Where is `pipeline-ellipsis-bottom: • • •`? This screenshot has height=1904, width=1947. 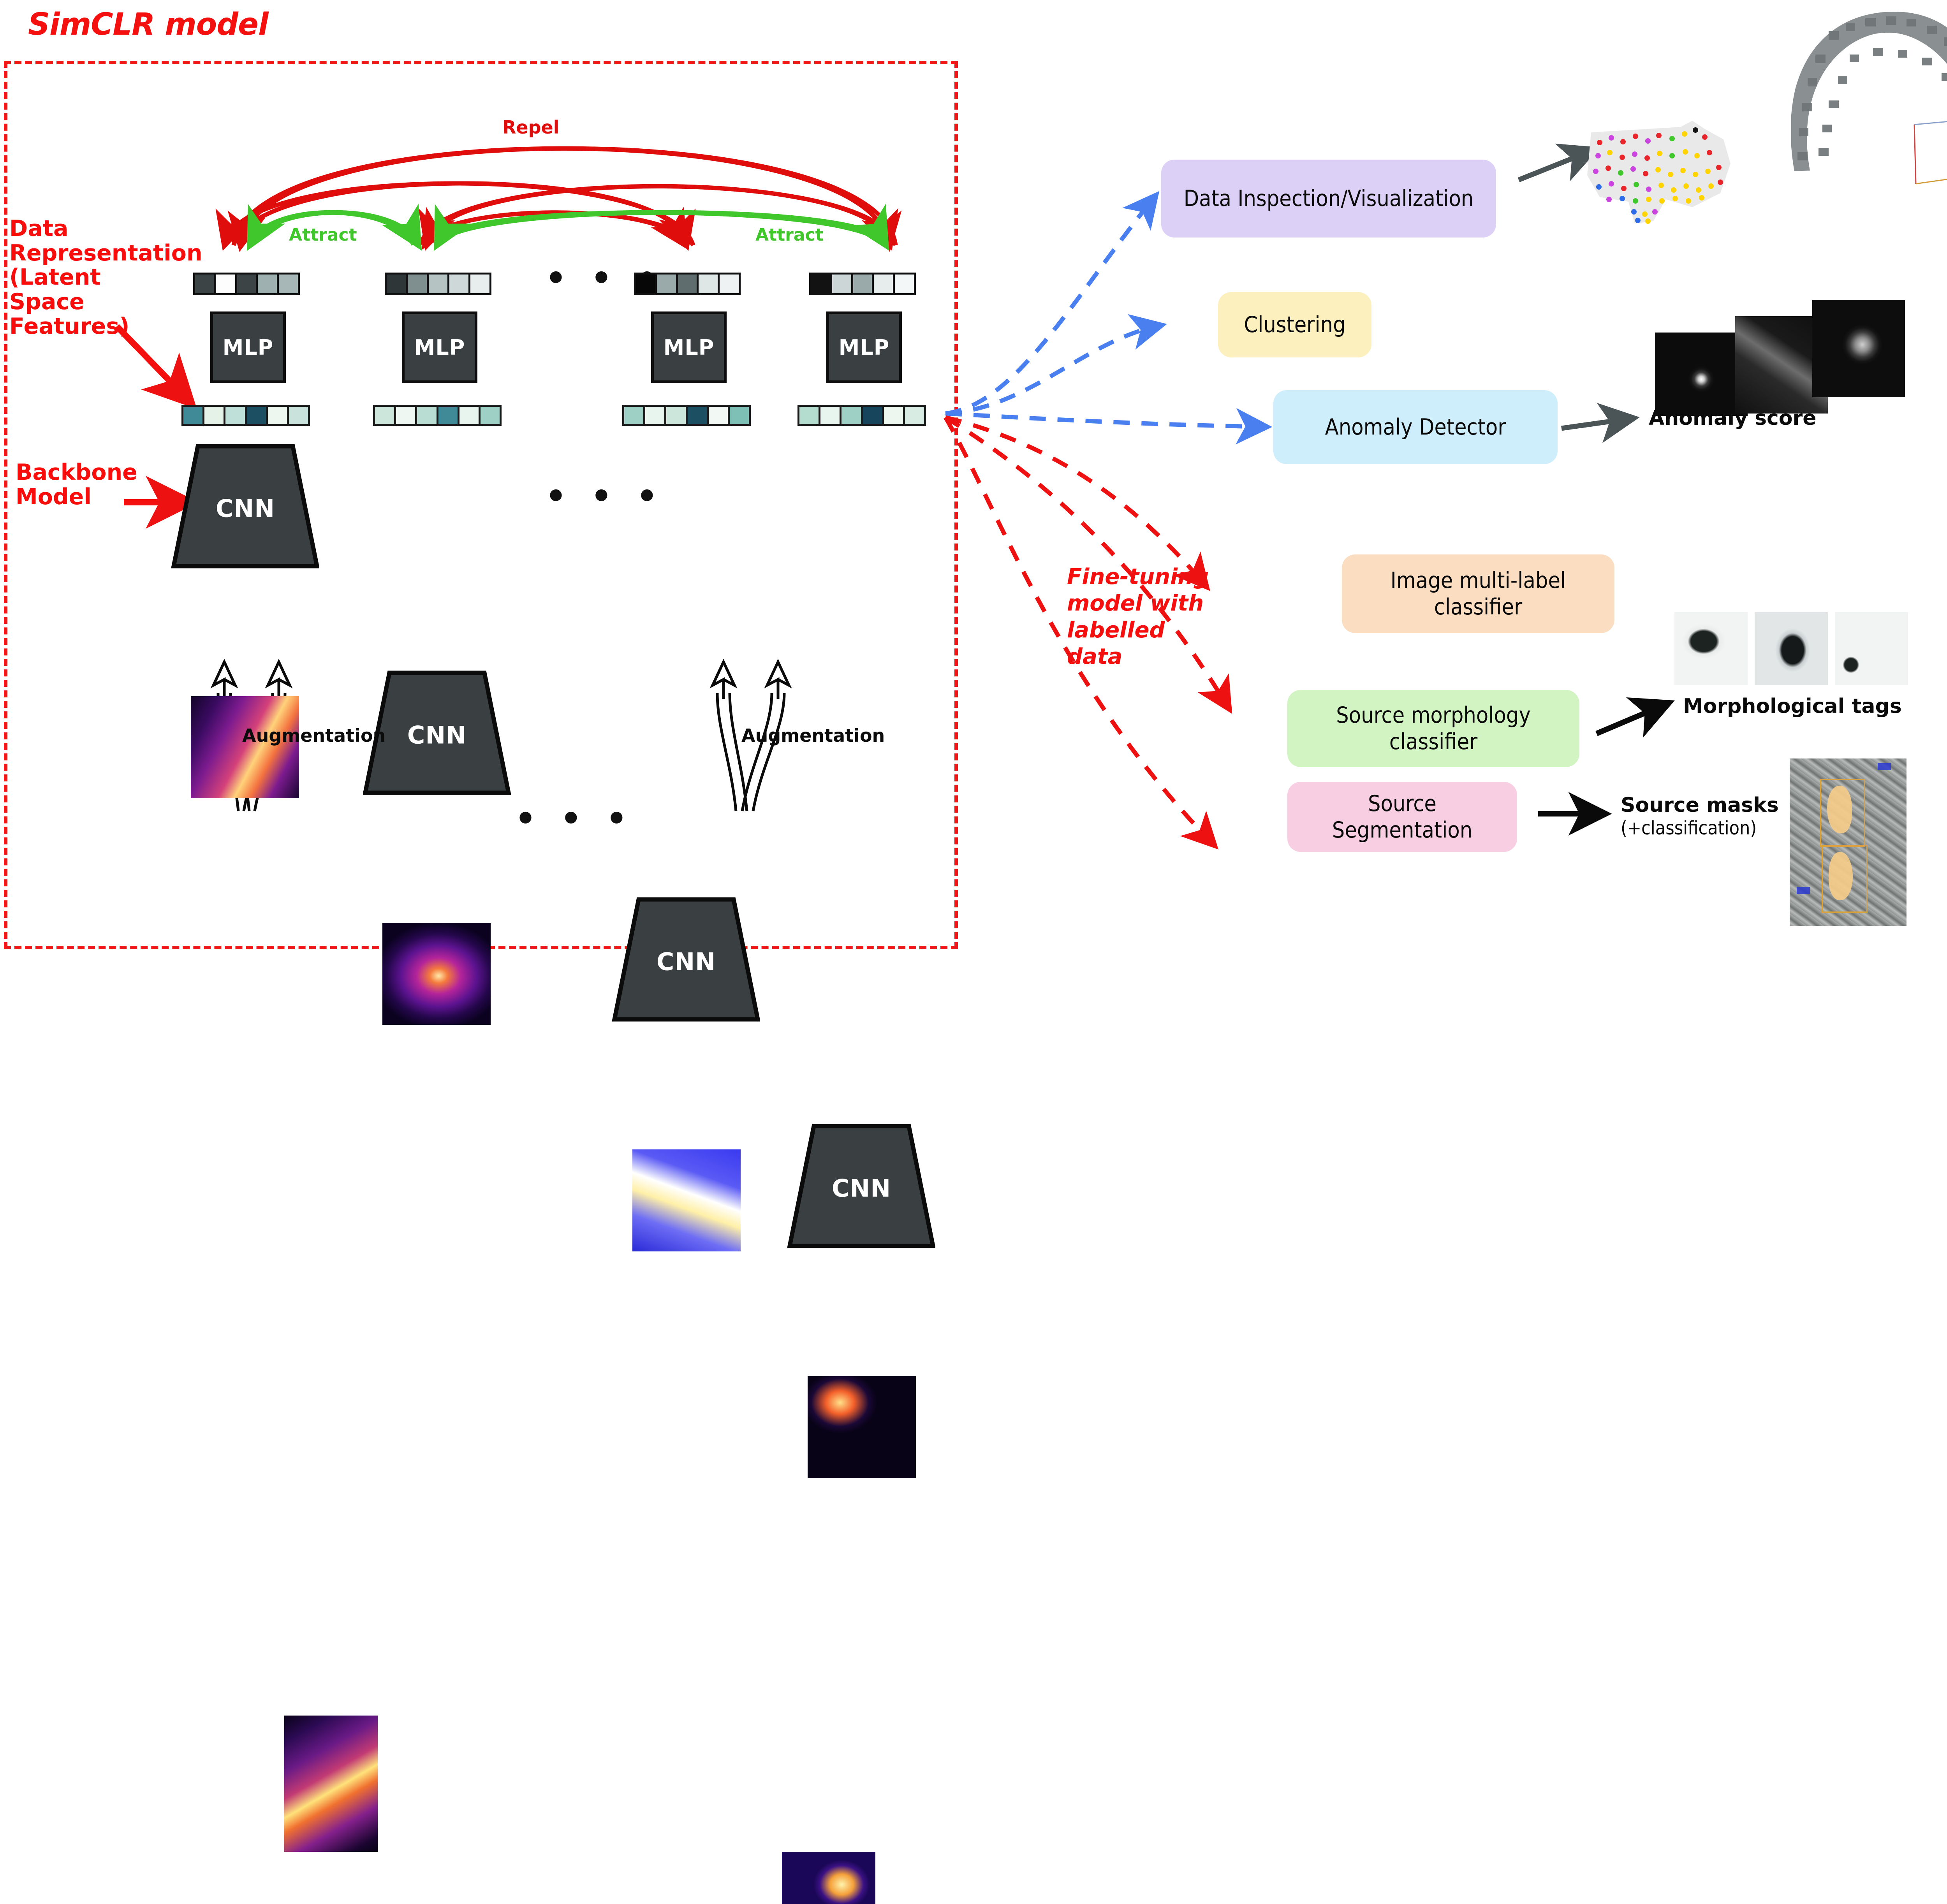 pipeline-ellipsis-bottom: • • • is located at coordinates (575, 818).